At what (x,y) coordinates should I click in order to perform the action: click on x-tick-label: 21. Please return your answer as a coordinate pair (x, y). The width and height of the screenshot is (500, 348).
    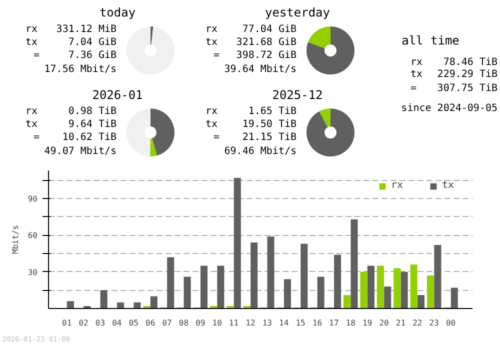
    Looking at the image, I should click on (401, 323).